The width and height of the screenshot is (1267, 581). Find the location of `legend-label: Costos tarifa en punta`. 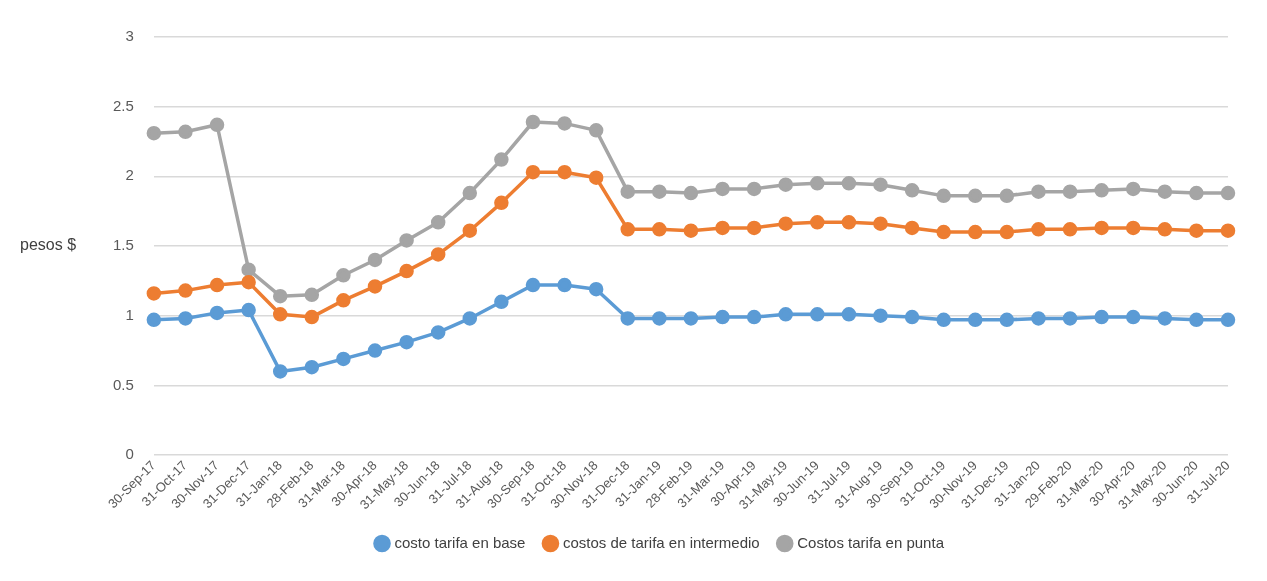

legend-label: Costos tarifa en punta is located at coordinates (871, 542).